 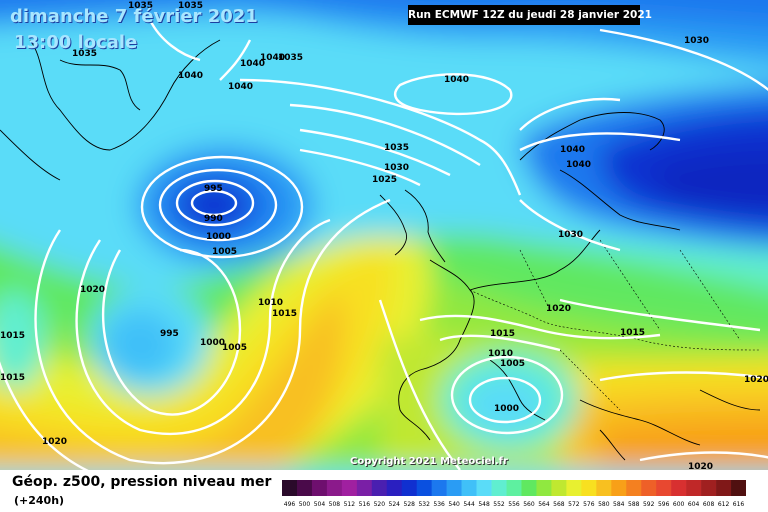 I want to click on isobar-label-1005-a: 1005, so click(x=224, y=252).